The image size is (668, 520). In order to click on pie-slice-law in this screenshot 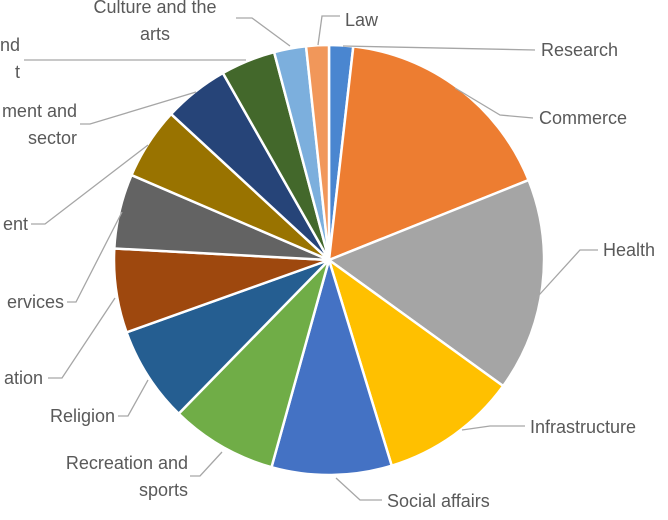, I will do `click(317, 152)`.